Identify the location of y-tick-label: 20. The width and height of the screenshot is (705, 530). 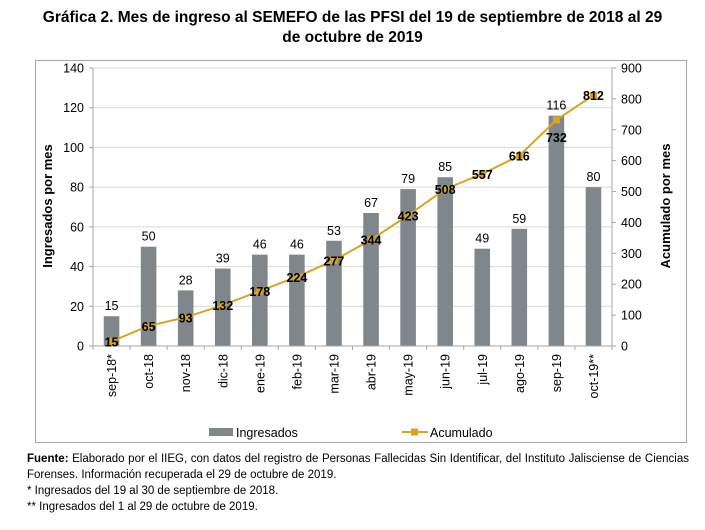
(77, 307).